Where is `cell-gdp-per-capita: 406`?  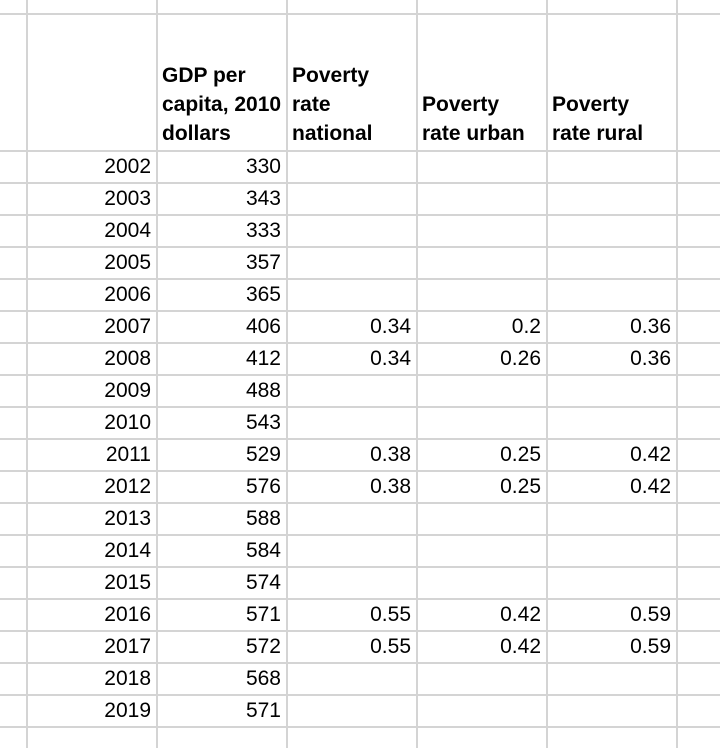 cell-gdp-per-capita: 406 is located at coordinates (222, 327).